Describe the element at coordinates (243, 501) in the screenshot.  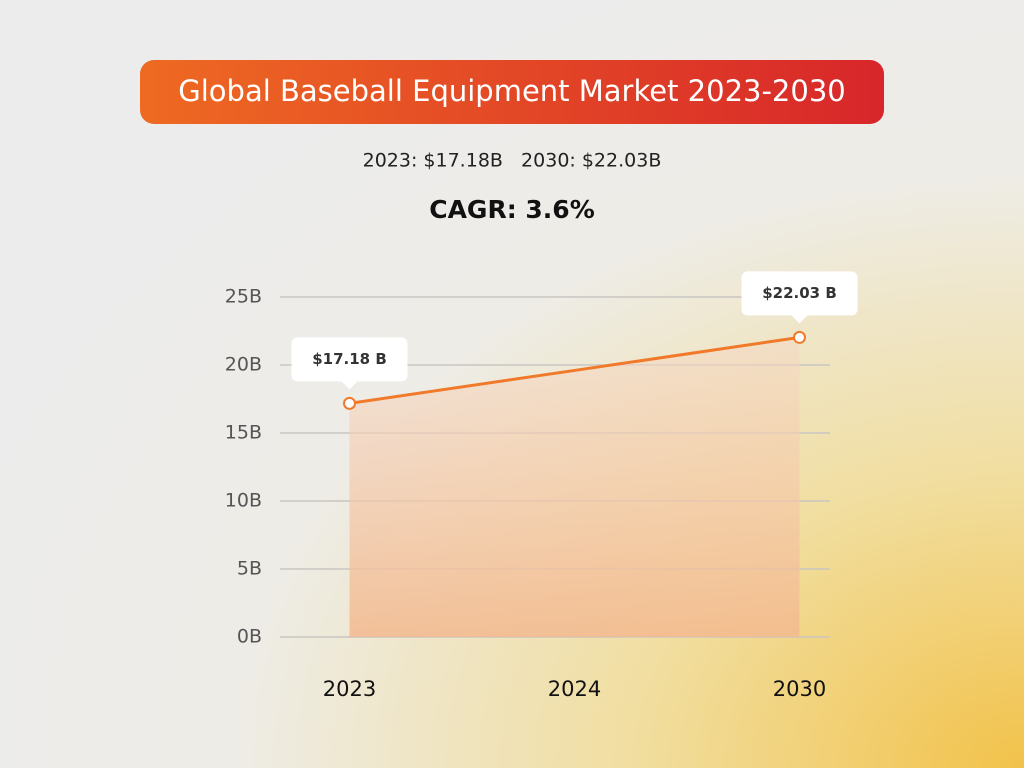
I see `y-tick-label: 10B` at that location.